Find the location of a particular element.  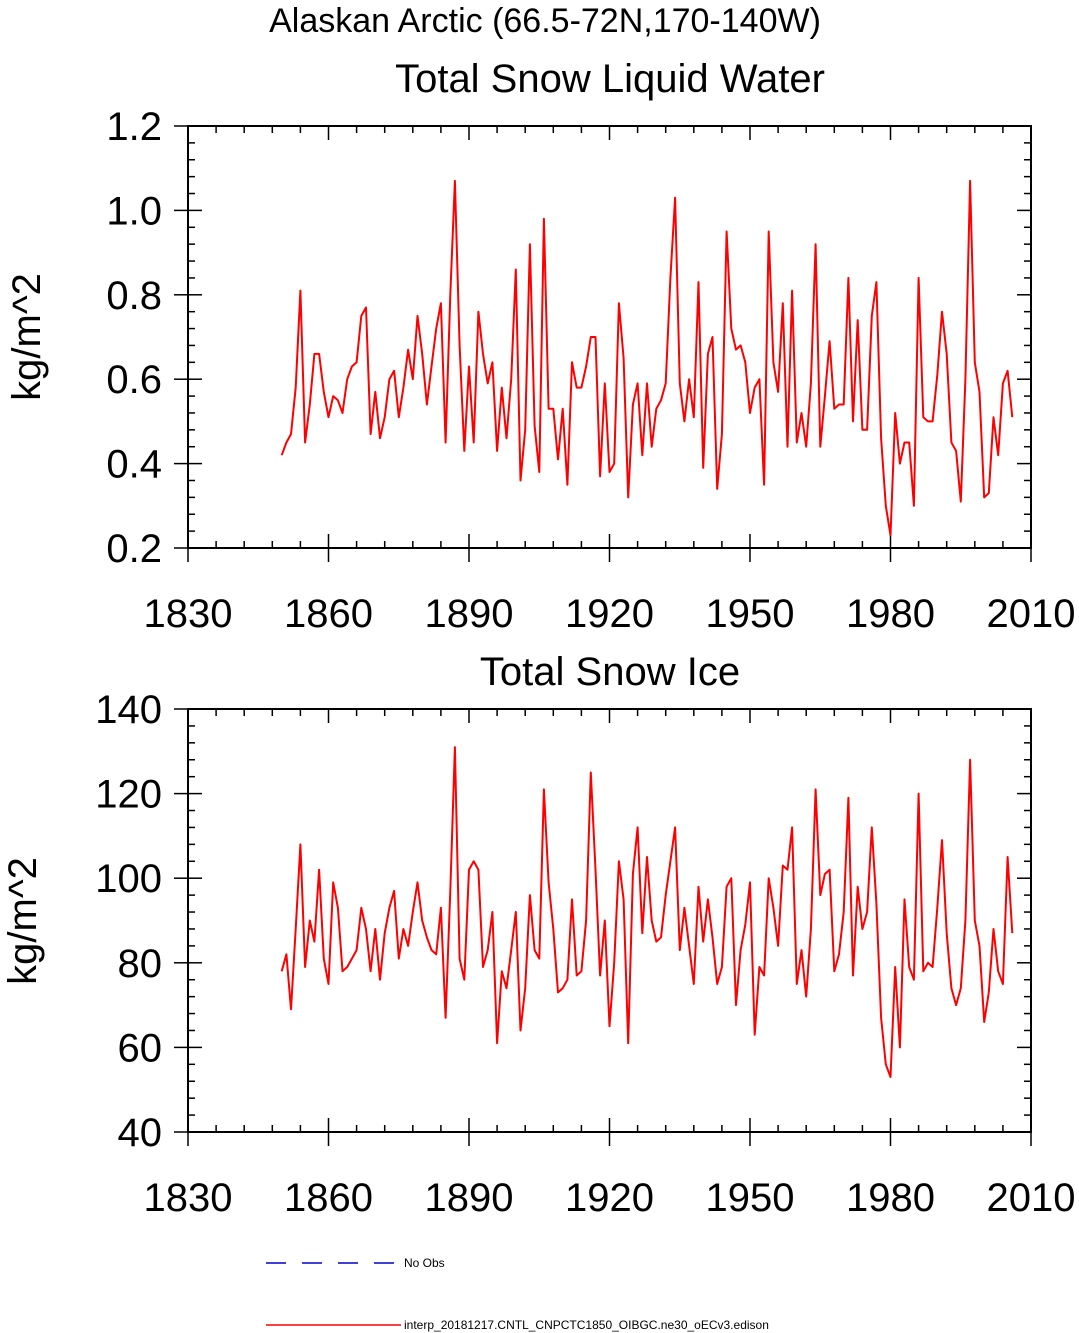

y-tick-label: 40 is located at coordinates (140, 1133).